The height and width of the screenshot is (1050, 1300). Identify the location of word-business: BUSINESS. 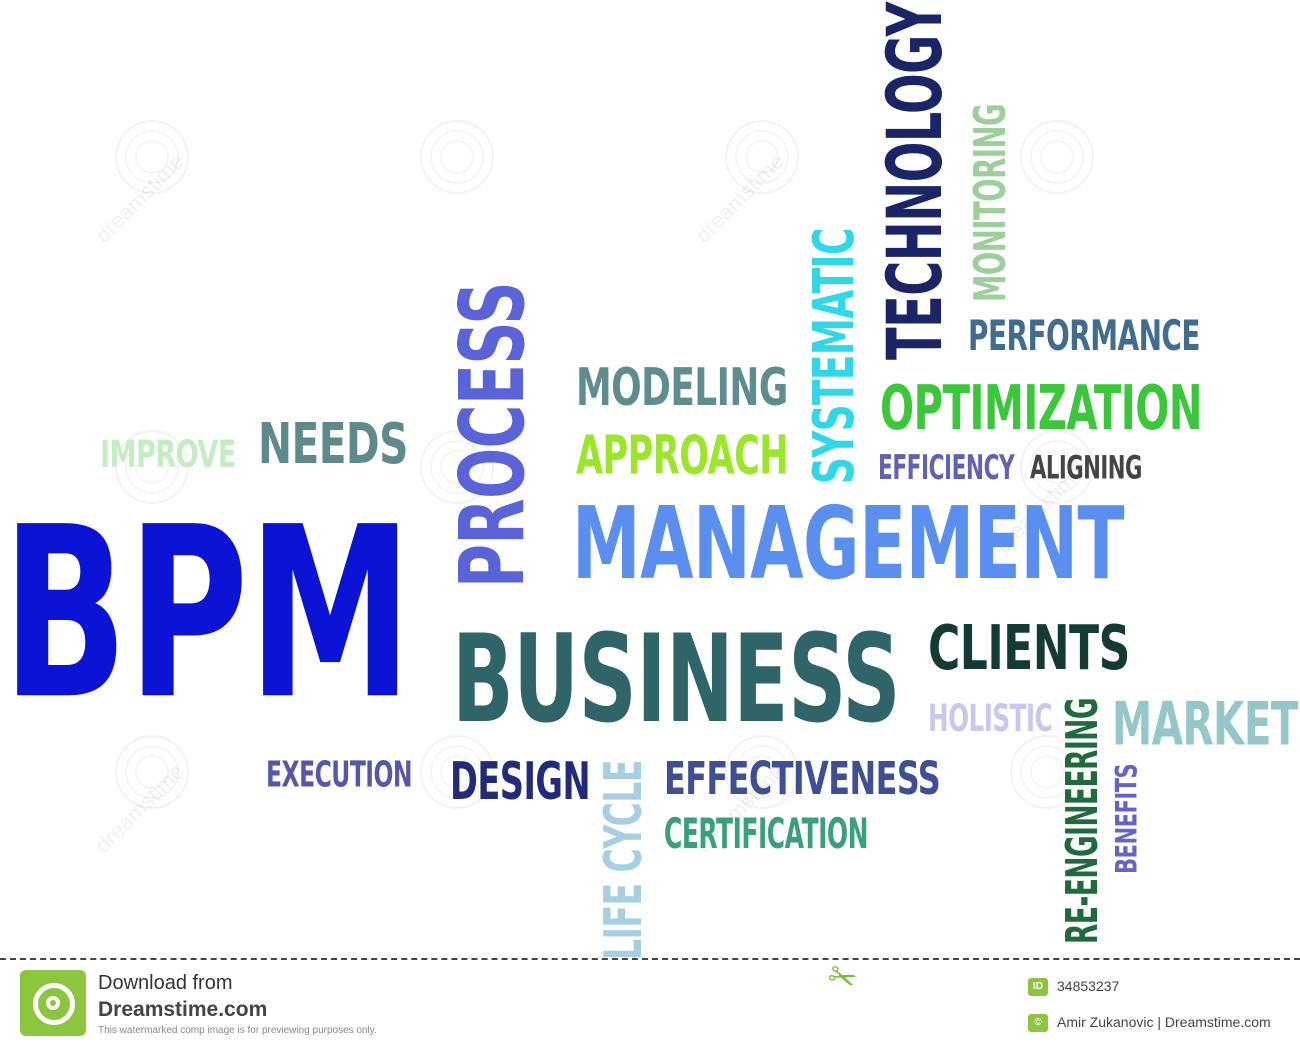
(676, 678).